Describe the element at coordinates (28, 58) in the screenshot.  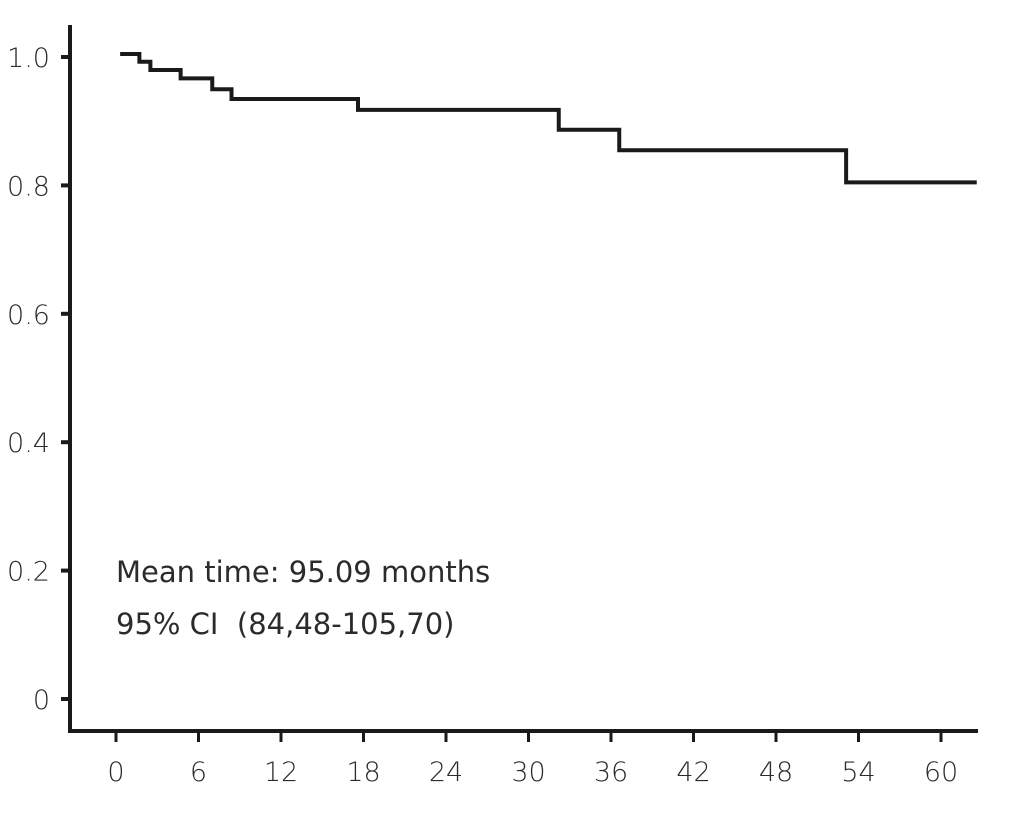
I see `y-tick-label: 1.0` at that location.